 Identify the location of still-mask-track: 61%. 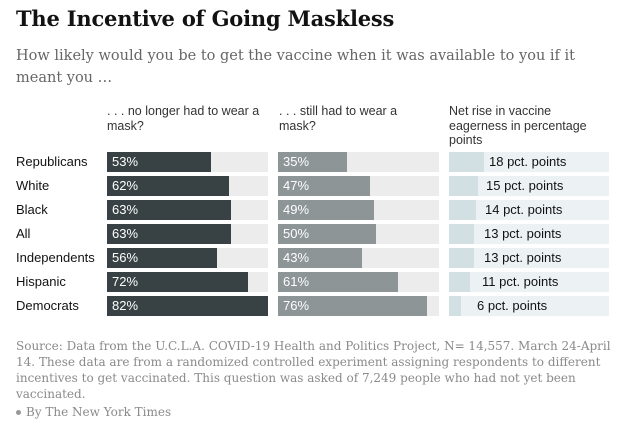
(358, 282).